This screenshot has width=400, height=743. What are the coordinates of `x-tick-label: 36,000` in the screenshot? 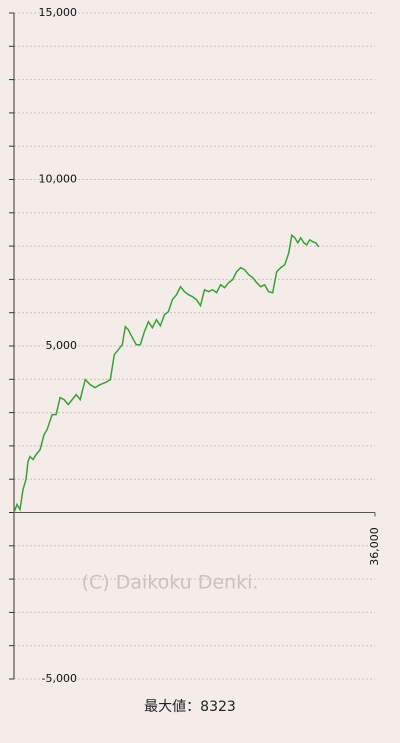 It's located at (374, 546).